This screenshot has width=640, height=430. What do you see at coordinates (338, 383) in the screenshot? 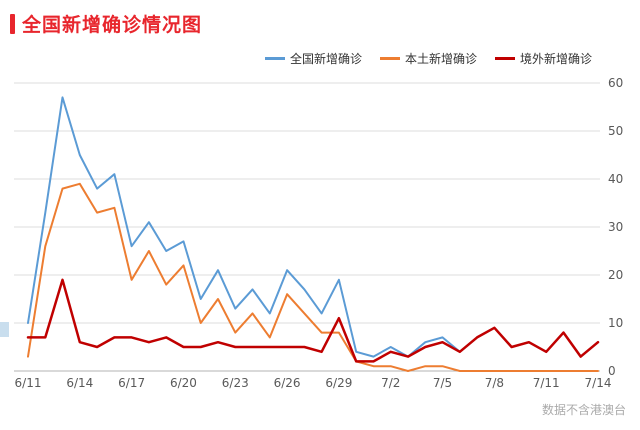
I see `svg-text: 6/29` at bounding box center [338, 383].